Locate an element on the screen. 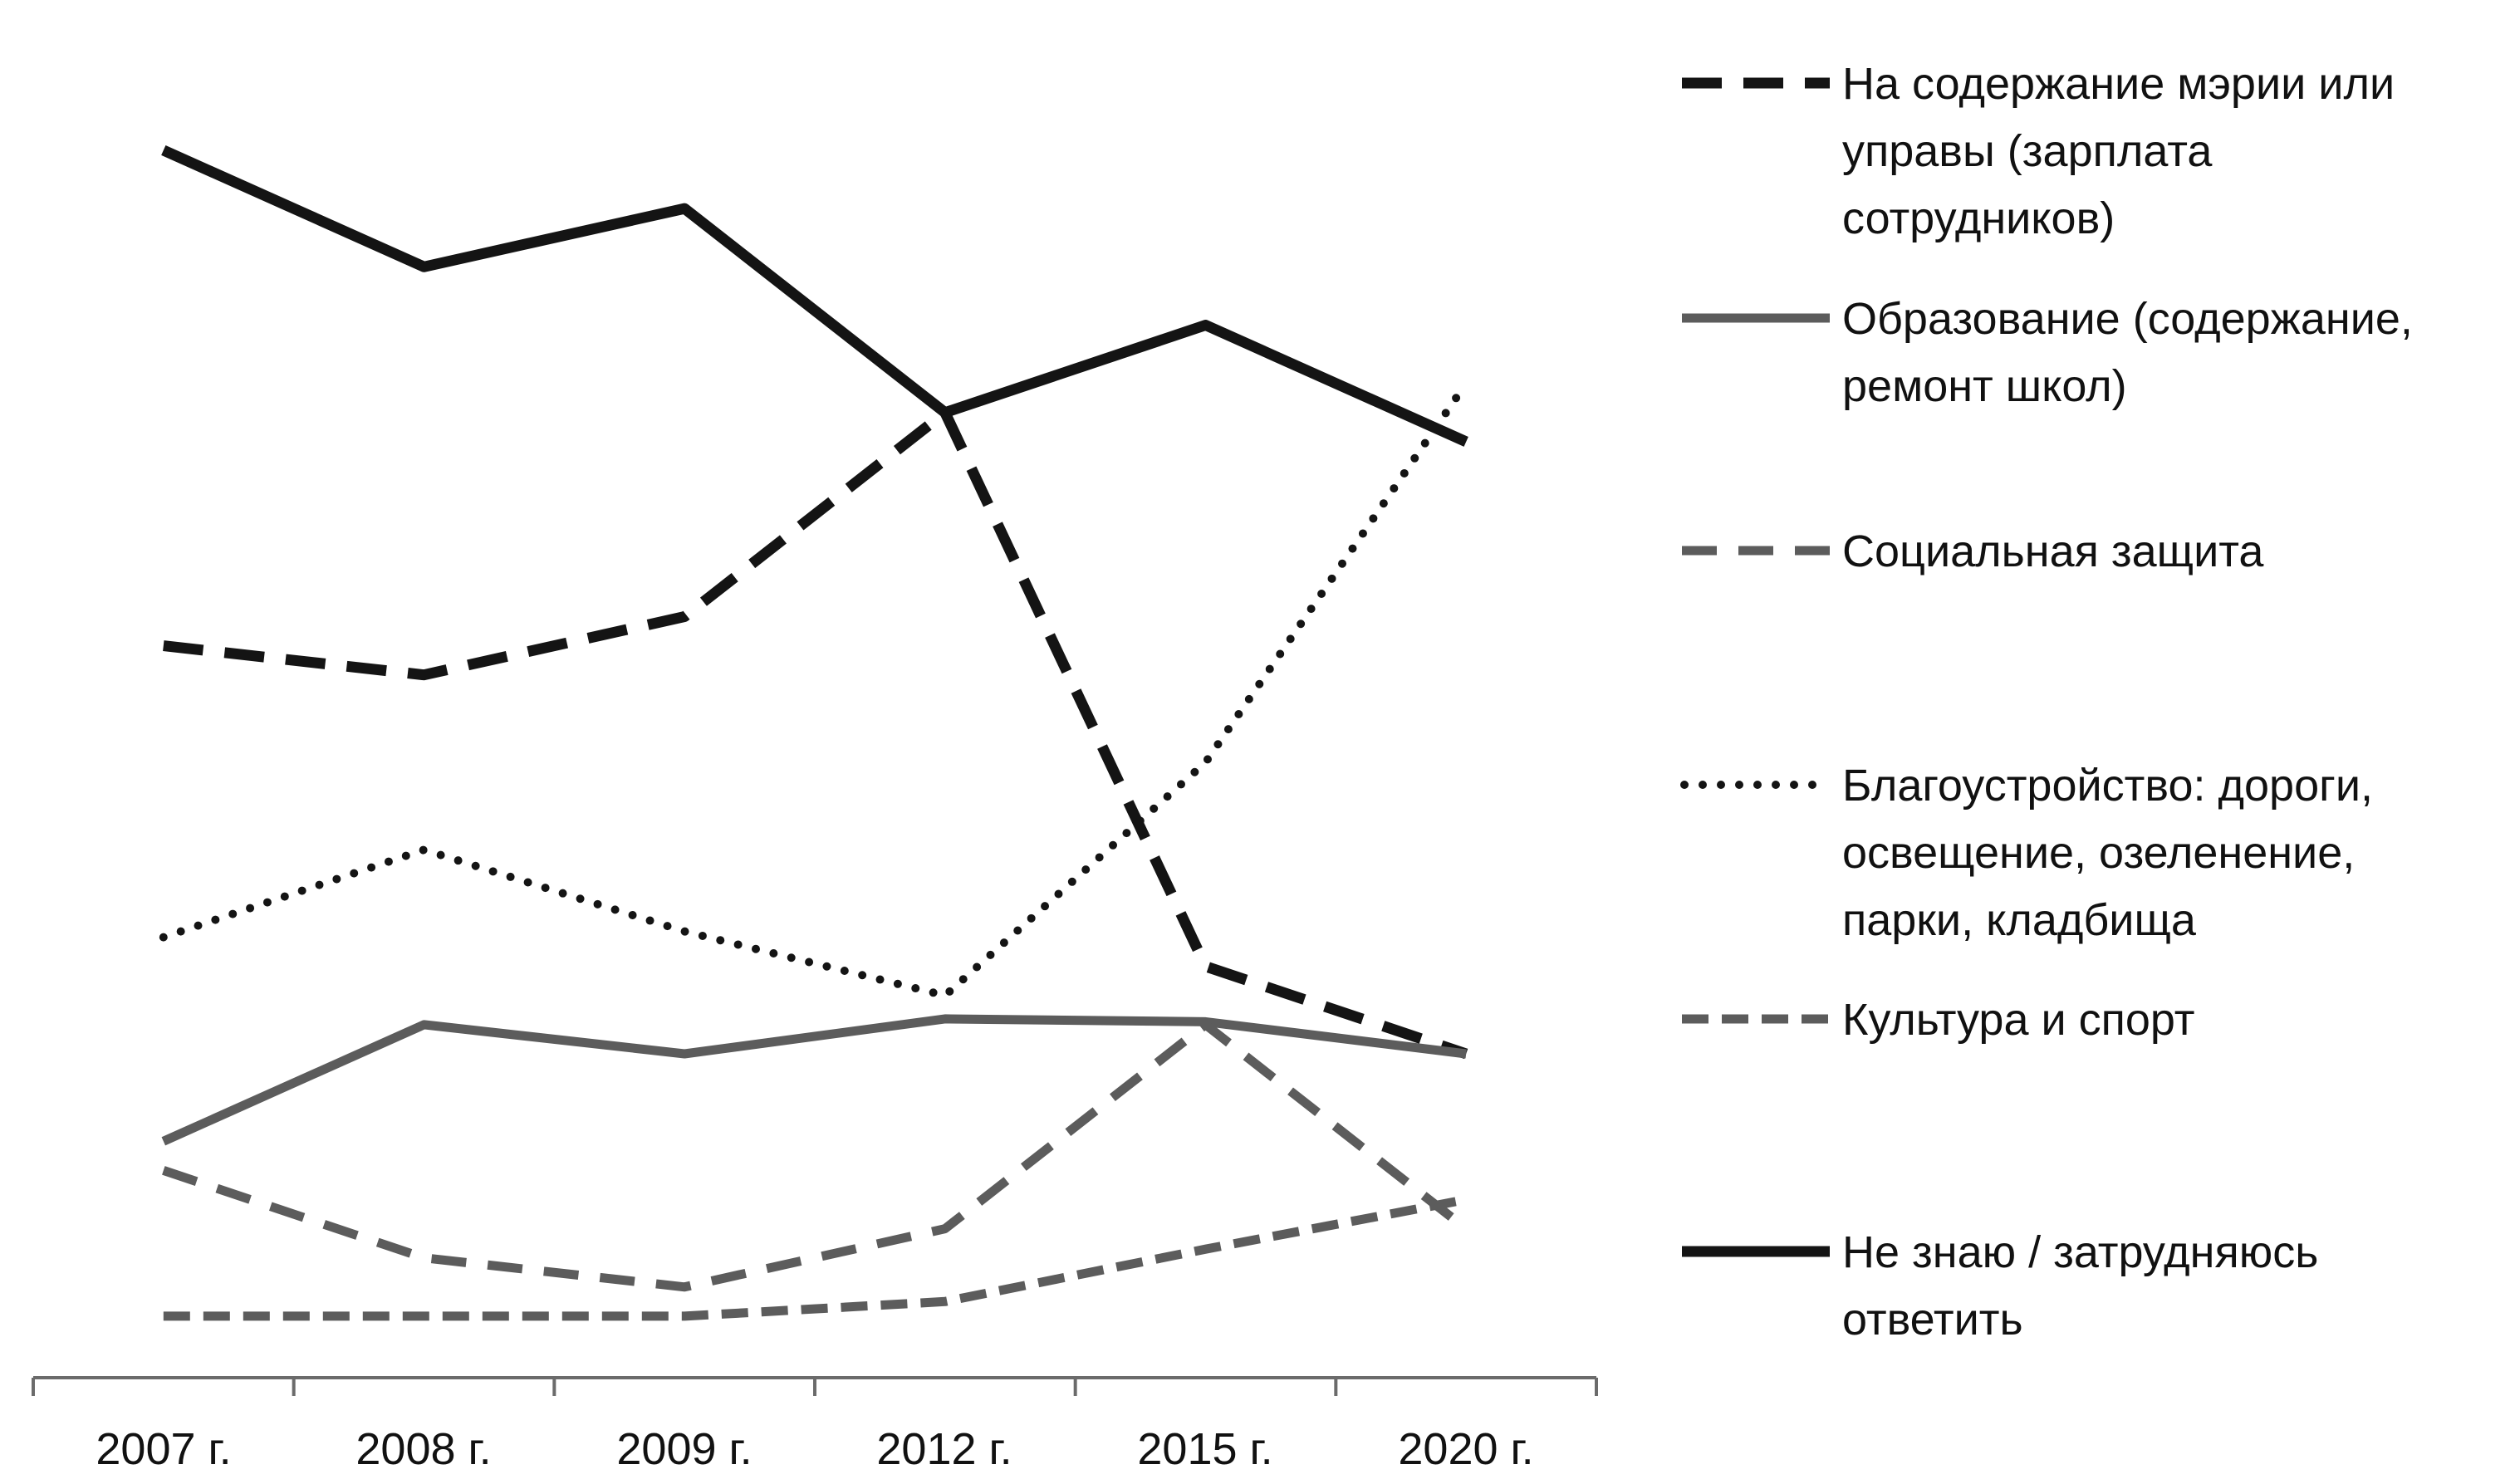  legend-label-education-line2: ремонт школ) is located at coordinates (1984, 386).